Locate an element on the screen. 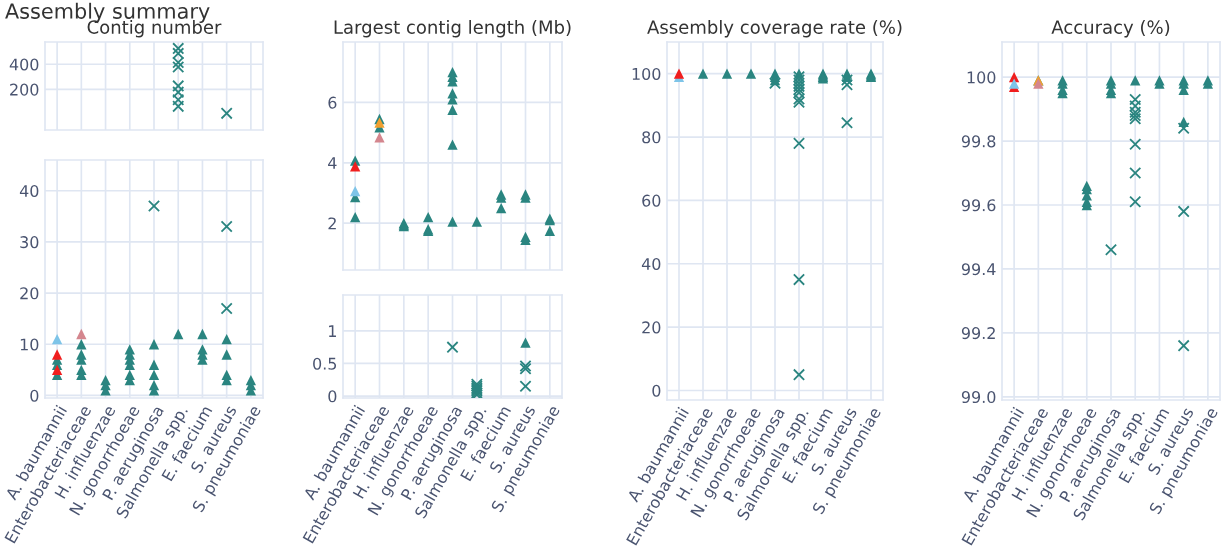  y-tick-label: 80 is located at coordinates (651, 137).